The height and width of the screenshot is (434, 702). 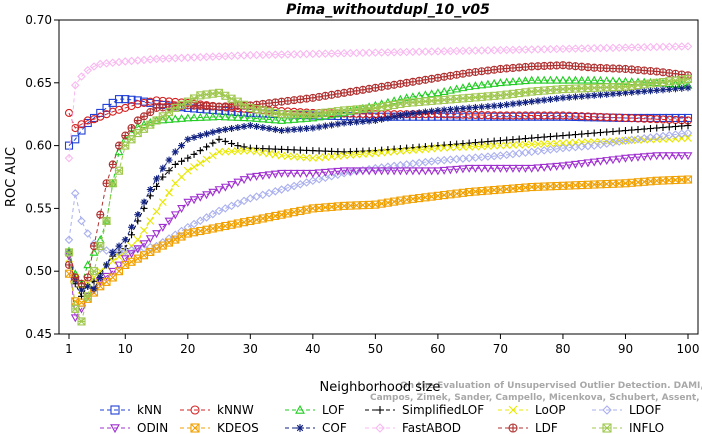 I want to click on data-point-knn, so click(x=119, y=99).